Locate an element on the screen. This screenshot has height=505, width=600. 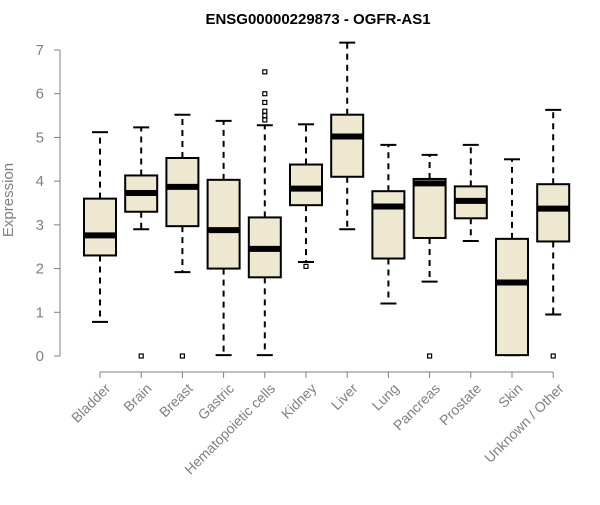
box-hematopoietic-cells is located at coordinates (264, 213).